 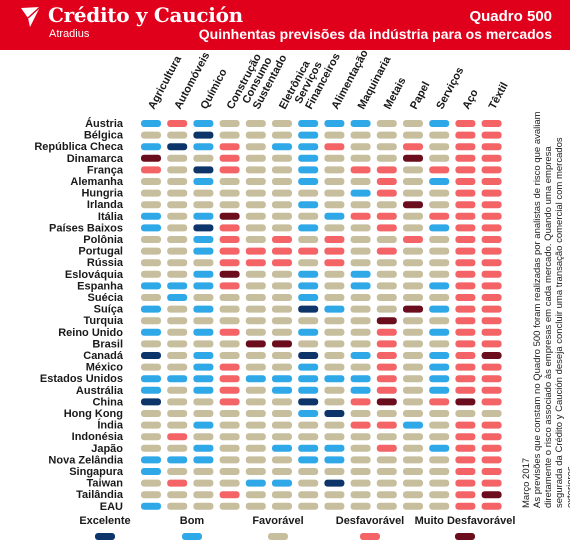 What do you see at coordinates (105, 521) in the screenshot?
I see `legend-label: Excelente` at bounding box center [105, 521].